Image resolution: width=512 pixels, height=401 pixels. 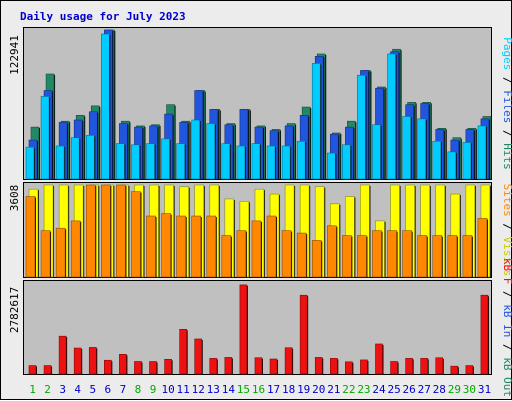 I want to click on day-label-27: 27, so click(x=424, y=389).